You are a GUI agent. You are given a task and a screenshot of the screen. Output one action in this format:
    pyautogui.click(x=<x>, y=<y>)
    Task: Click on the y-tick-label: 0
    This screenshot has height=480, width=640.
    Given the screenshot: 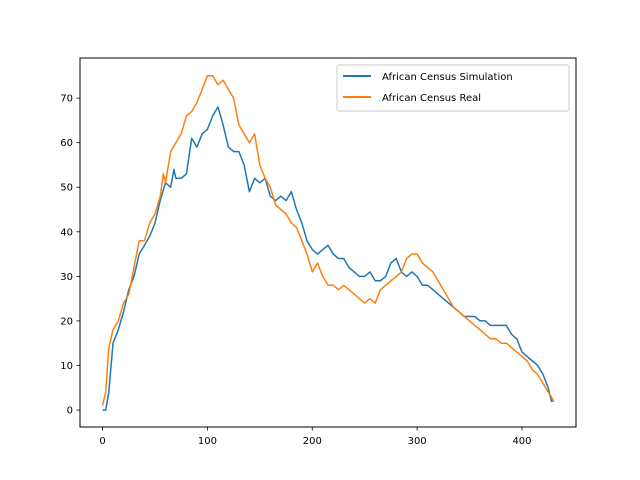 What is the action you would take?
    pyautogui.click(x=70, y=411)
    